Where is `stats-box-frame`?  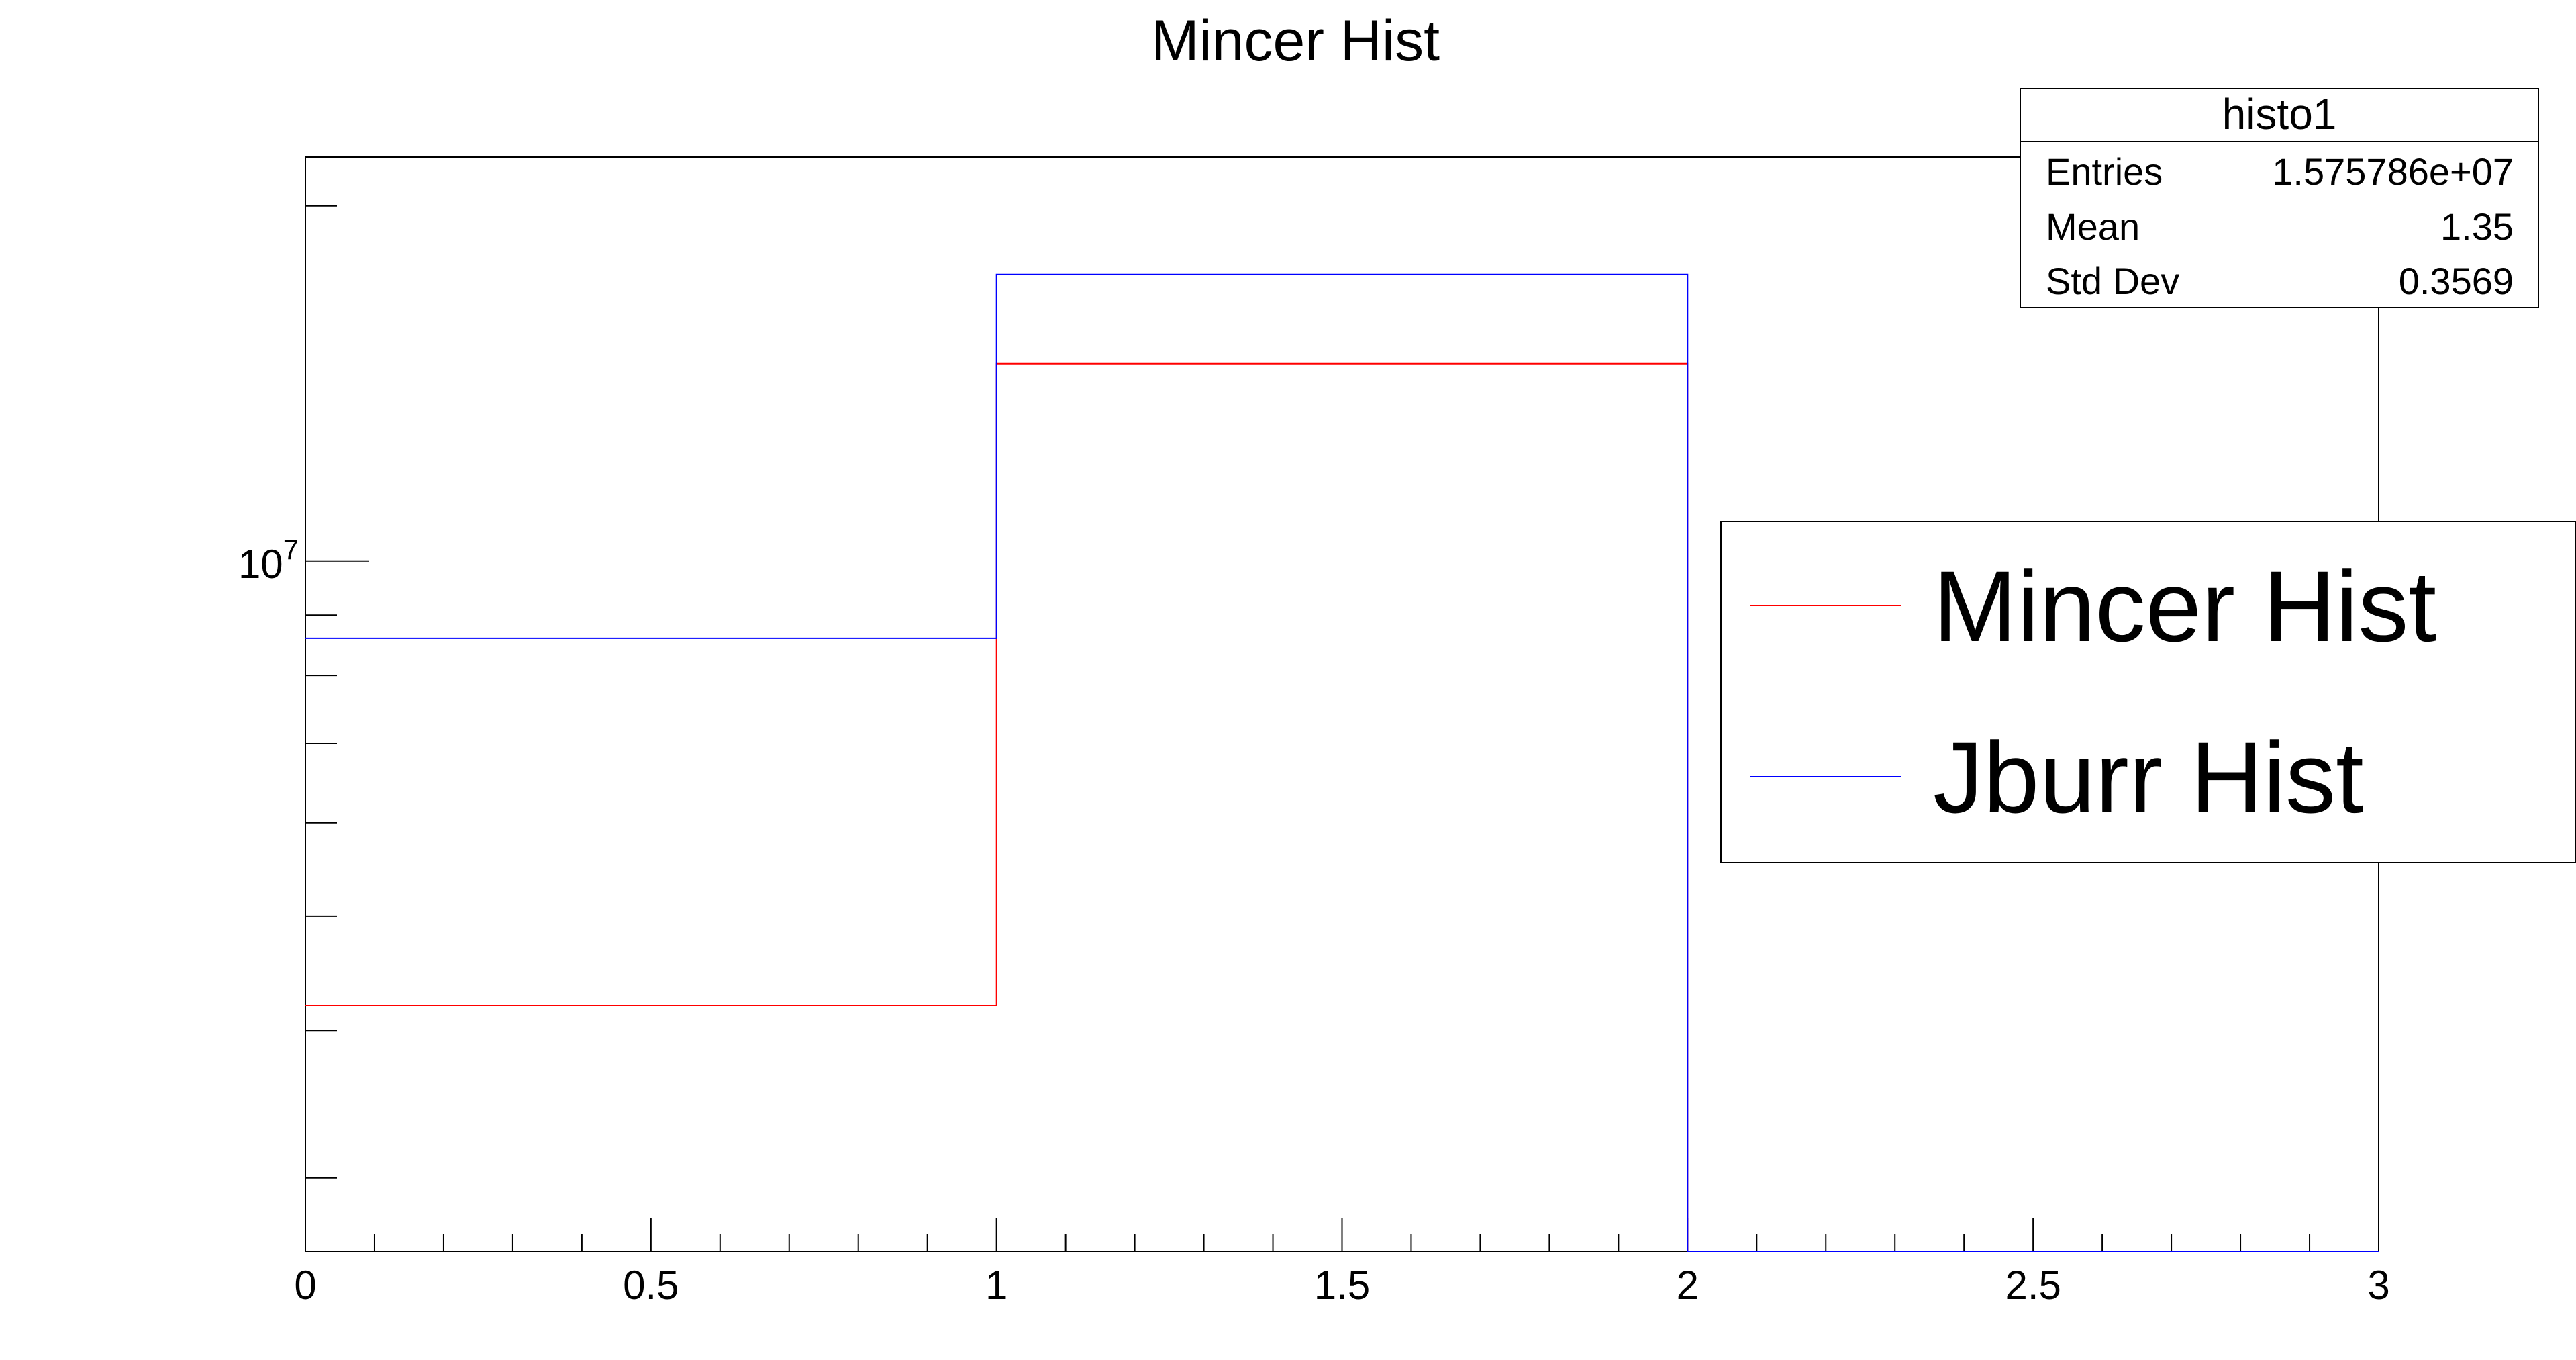
stats-box-frame is located at coordinates (2279, 198).